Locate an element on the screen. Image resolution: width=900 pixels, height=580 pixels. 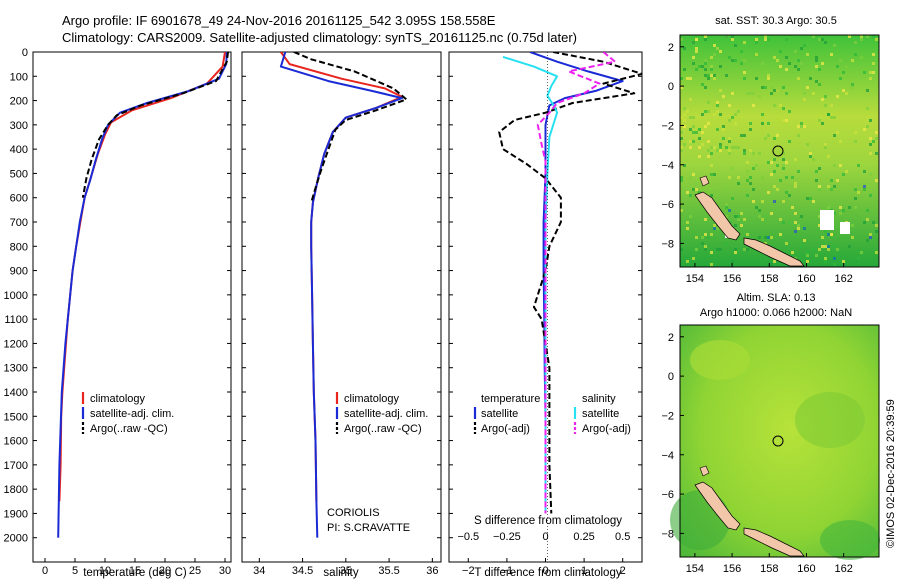
island-outline is located at coordinates (717, 506).